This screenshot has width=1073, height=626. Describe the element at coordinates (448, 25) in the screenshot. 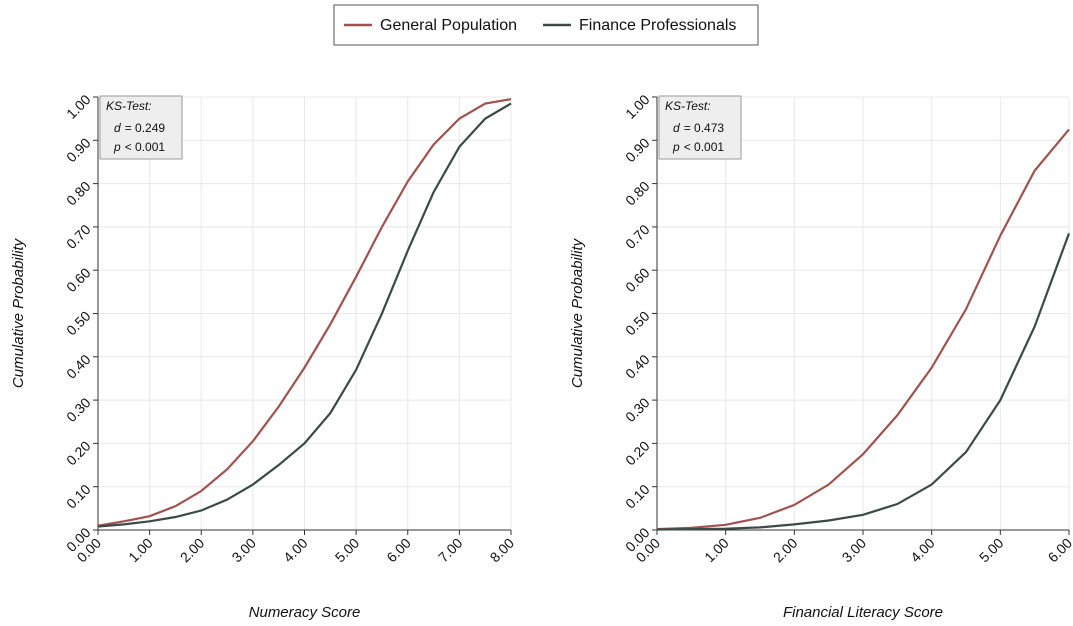

I see `legend-label: General Population` at that location.